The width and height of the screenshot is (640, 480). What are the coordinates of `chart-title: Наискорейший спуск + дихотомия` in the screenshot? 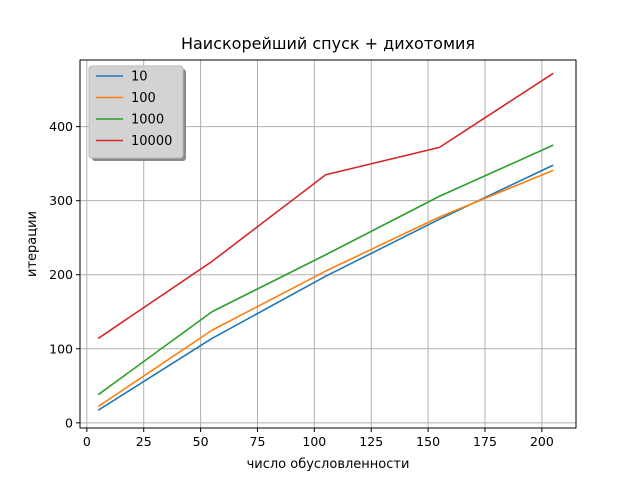 It's located at (328, 43).